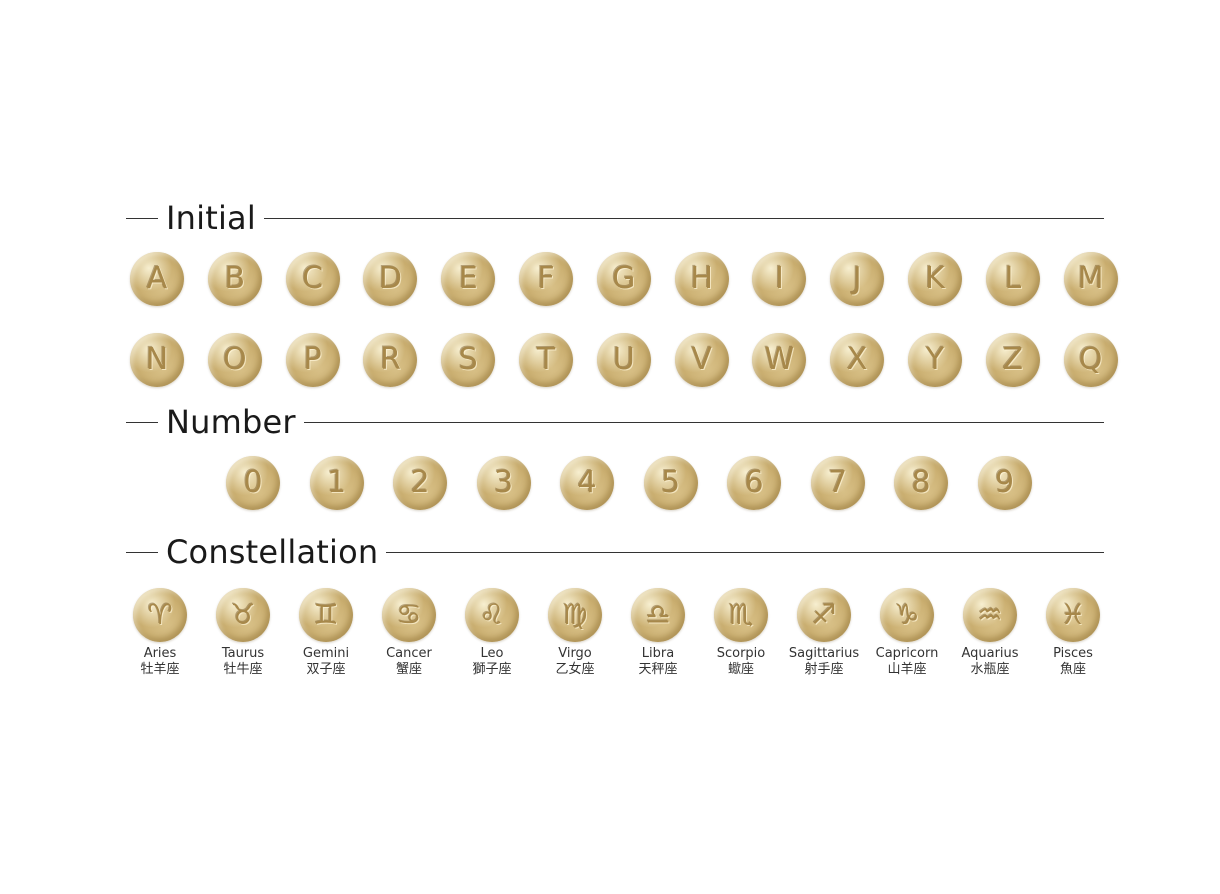 Image resolution: width=1220 pixels, height=894 pixels. What do you see at coordinates (160, 669) in the screenshot?
I see `sign-name-jp: 牡羊座` at bounding box center [160, 669].